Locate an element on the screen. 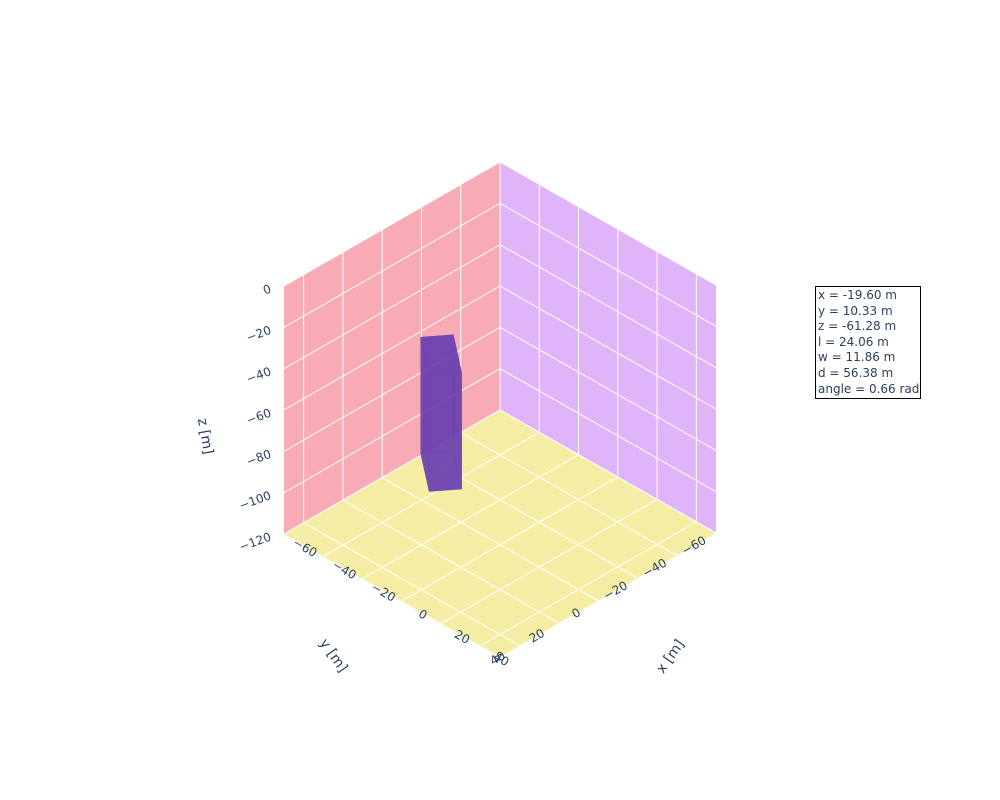 The width and height of the screenshot is (1000, 800). annotation-line-y: y = 10.33 m is located at coordinates (855, 310).